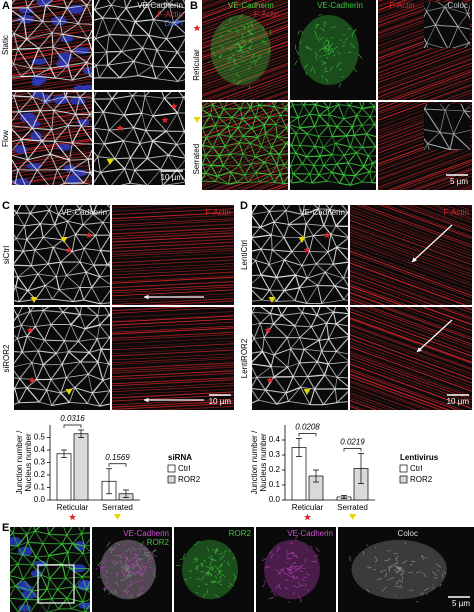  What do you see at coordinates (170, 14) in the screenshot?
I see `channel-label: F-Actin` at bounding box center [170, 14].